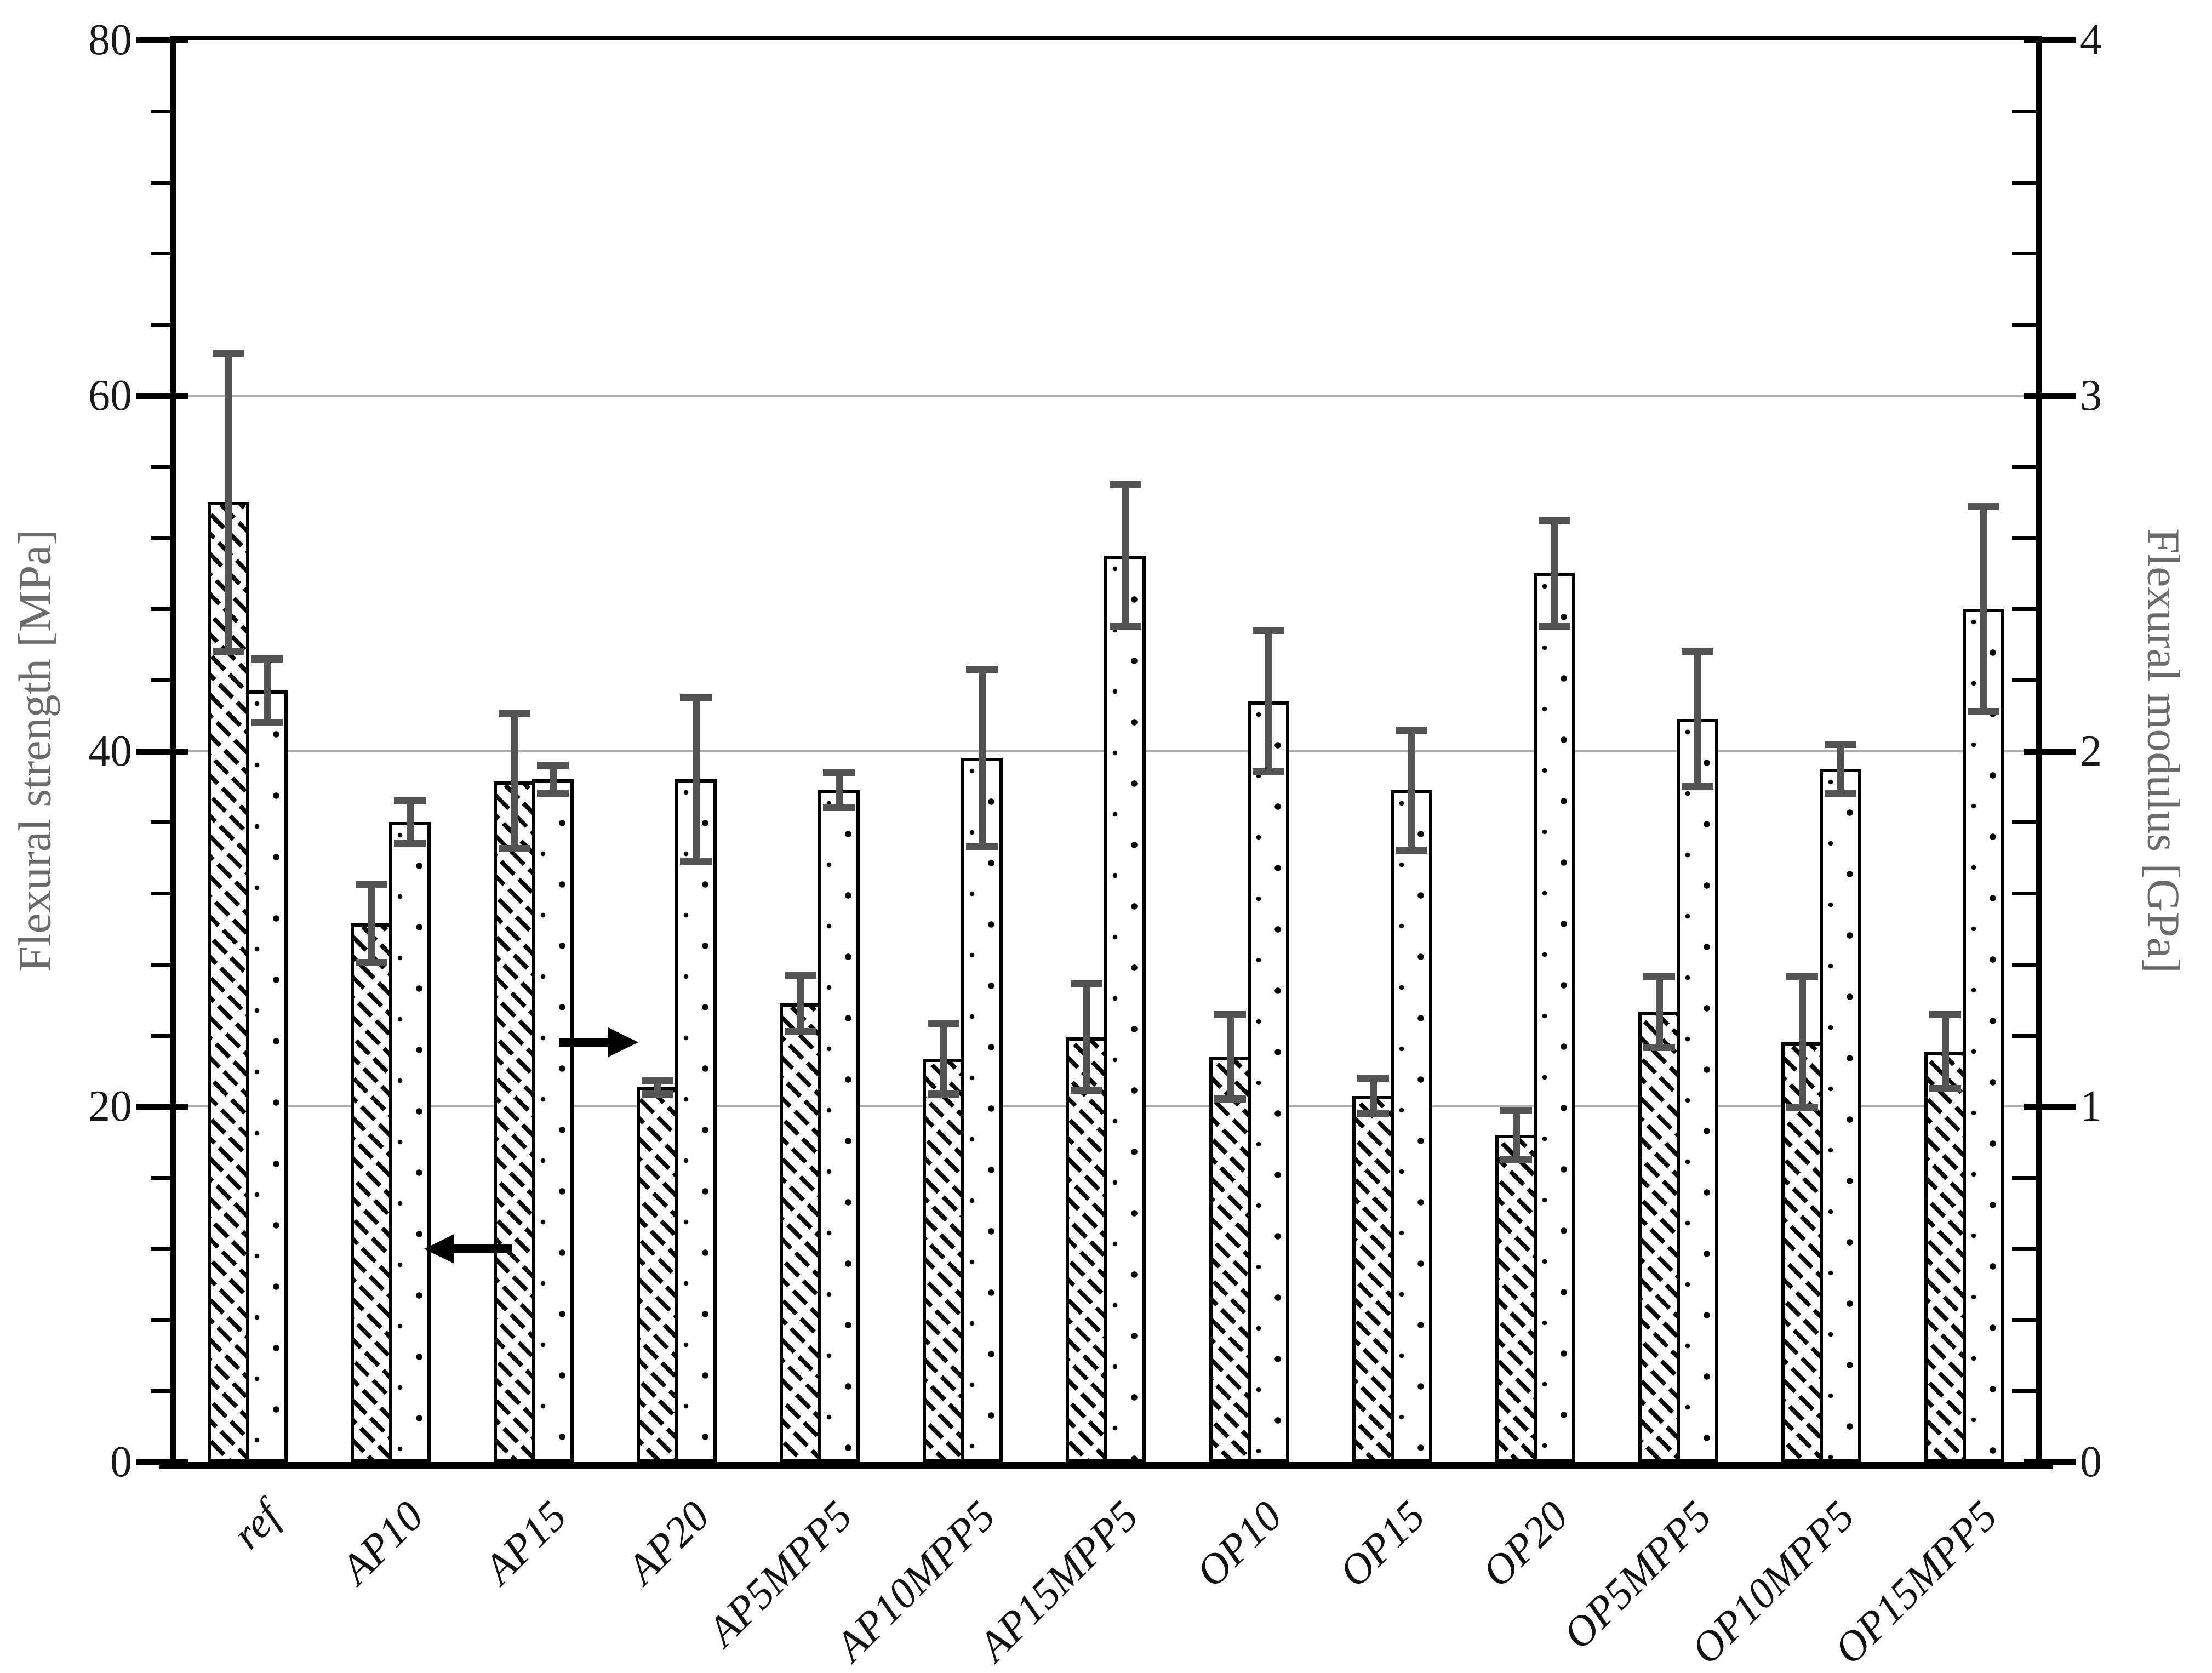 This screenshot has width=2212, height=1673. Describe the element at coordinates (658, 1080) in the screenshot. I see `error-bar-strength-ap20-cap-top` at that location.